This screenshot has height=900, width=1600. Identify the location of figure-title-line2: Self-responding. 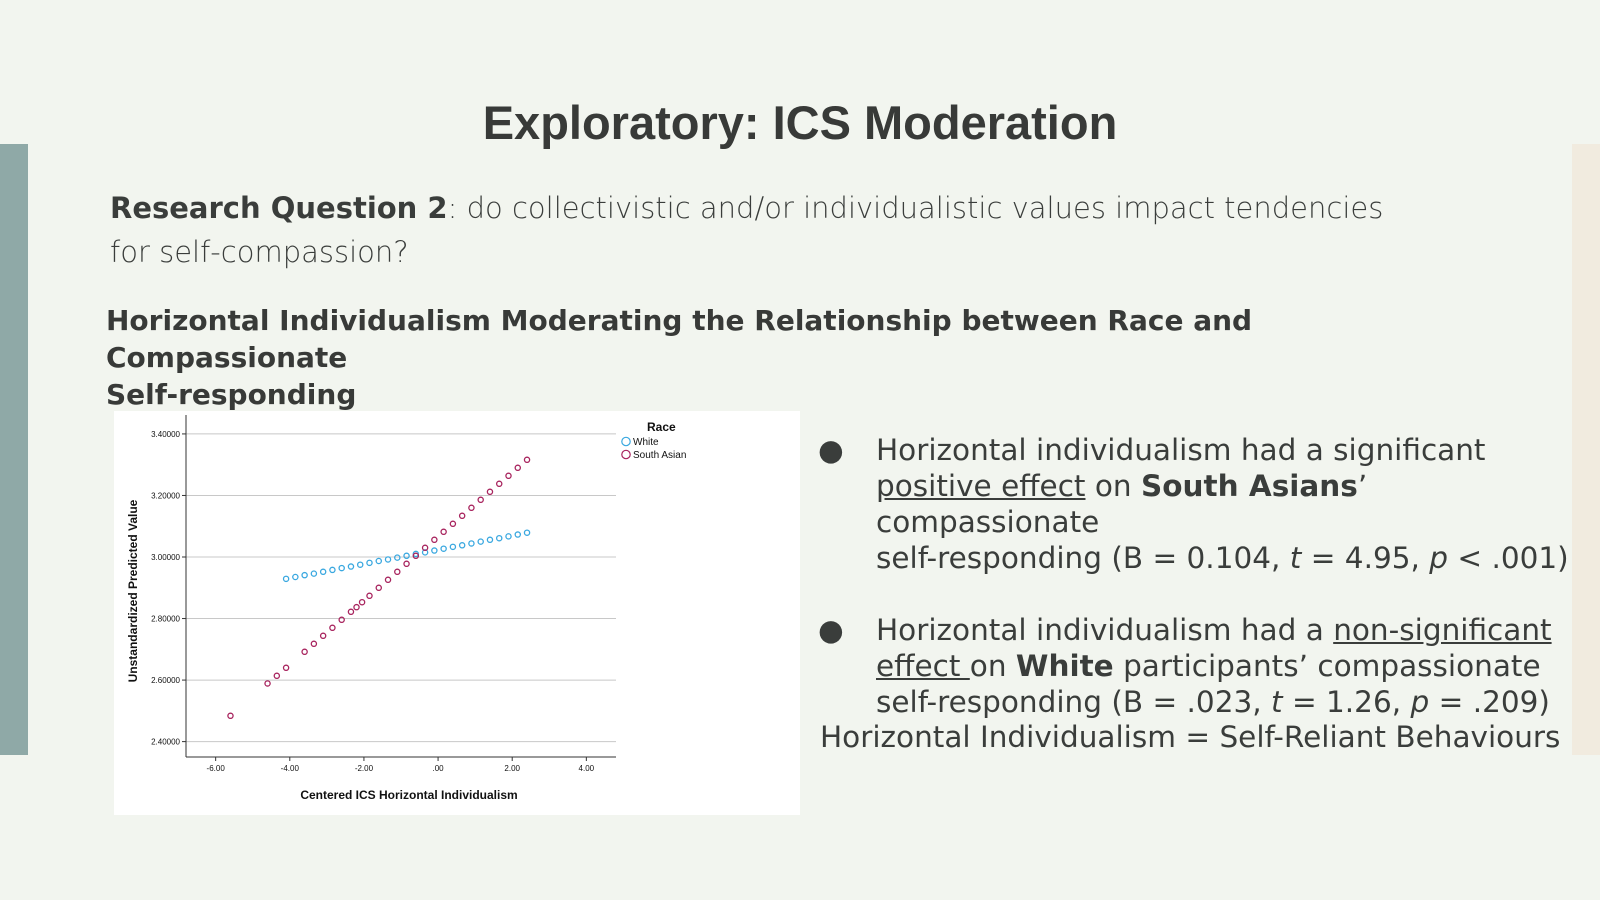
(231, 394).